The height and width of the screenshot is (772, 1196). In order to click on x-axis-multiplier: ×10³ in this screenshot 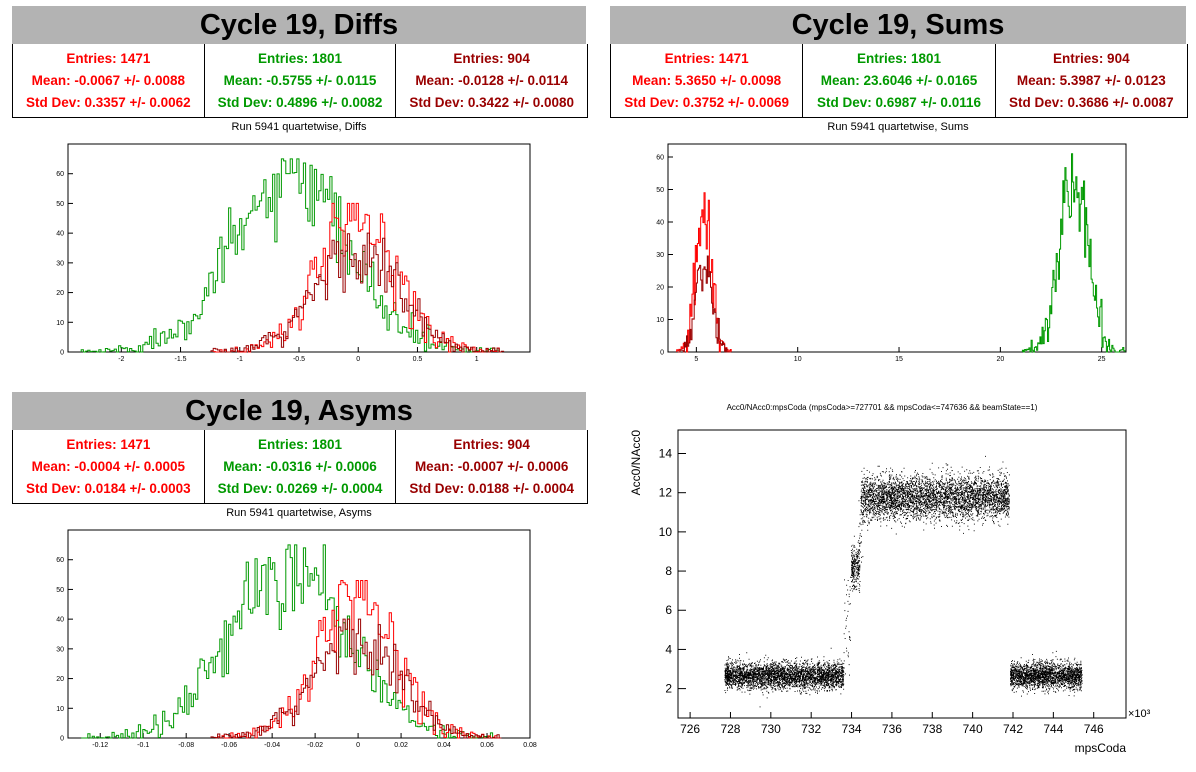, I will do `click(1139, 714)`.